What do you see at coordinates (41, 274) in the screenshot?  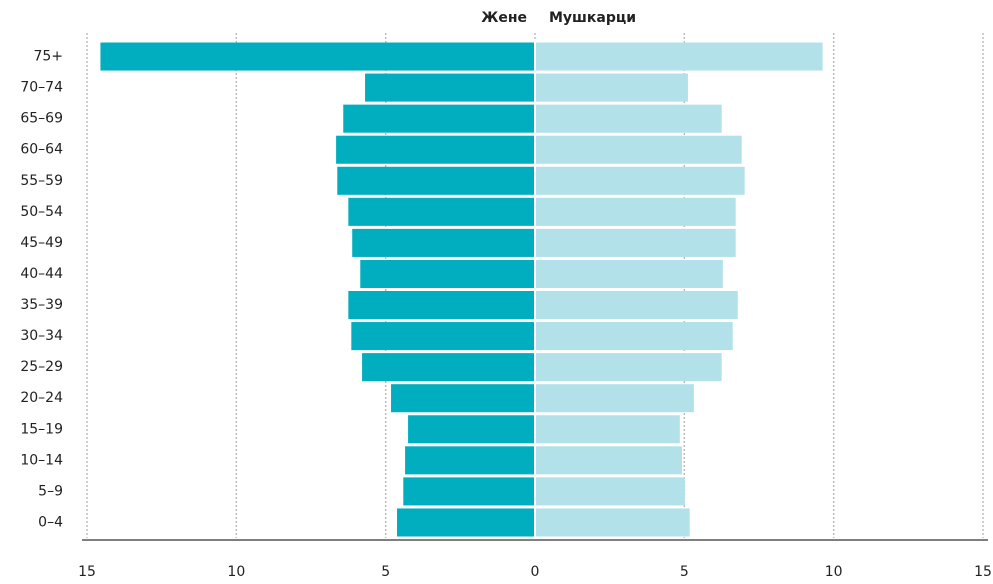 I see `y-tick-label: 40–44` at bounding box center [41, 274].